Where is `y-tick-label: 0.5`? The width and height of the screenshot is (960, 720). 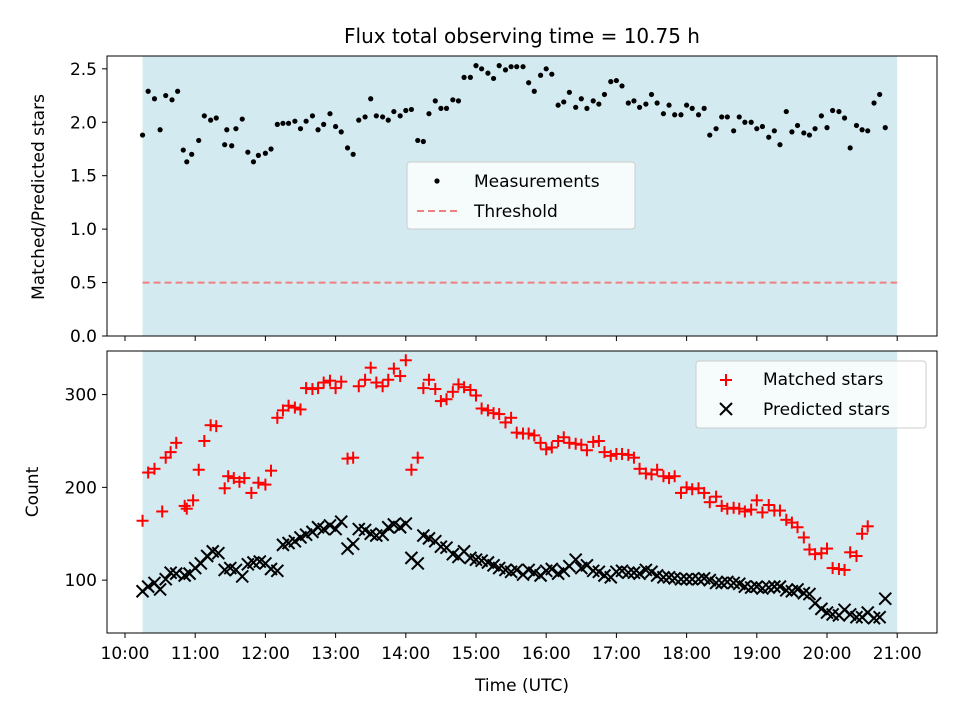
y-tick-label: 0.5 is located at coordinates (83, 284).